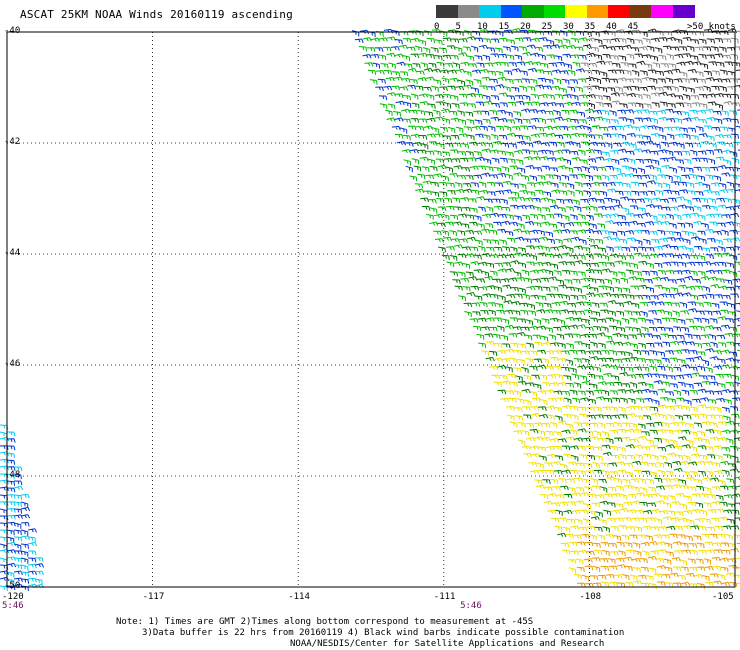  What do you see at coordinates (458, 27) in the screenshot?
I see `legend-label: 5` at bounding box center [458, 27].